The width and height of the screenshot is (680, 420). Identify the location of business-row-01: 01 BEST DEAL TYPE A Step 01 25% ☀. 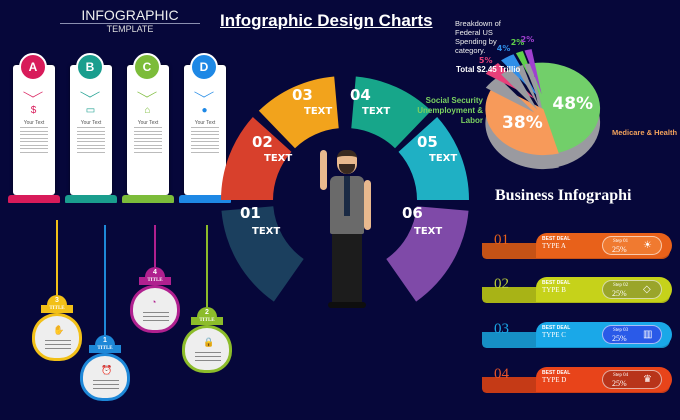
(578, 246).